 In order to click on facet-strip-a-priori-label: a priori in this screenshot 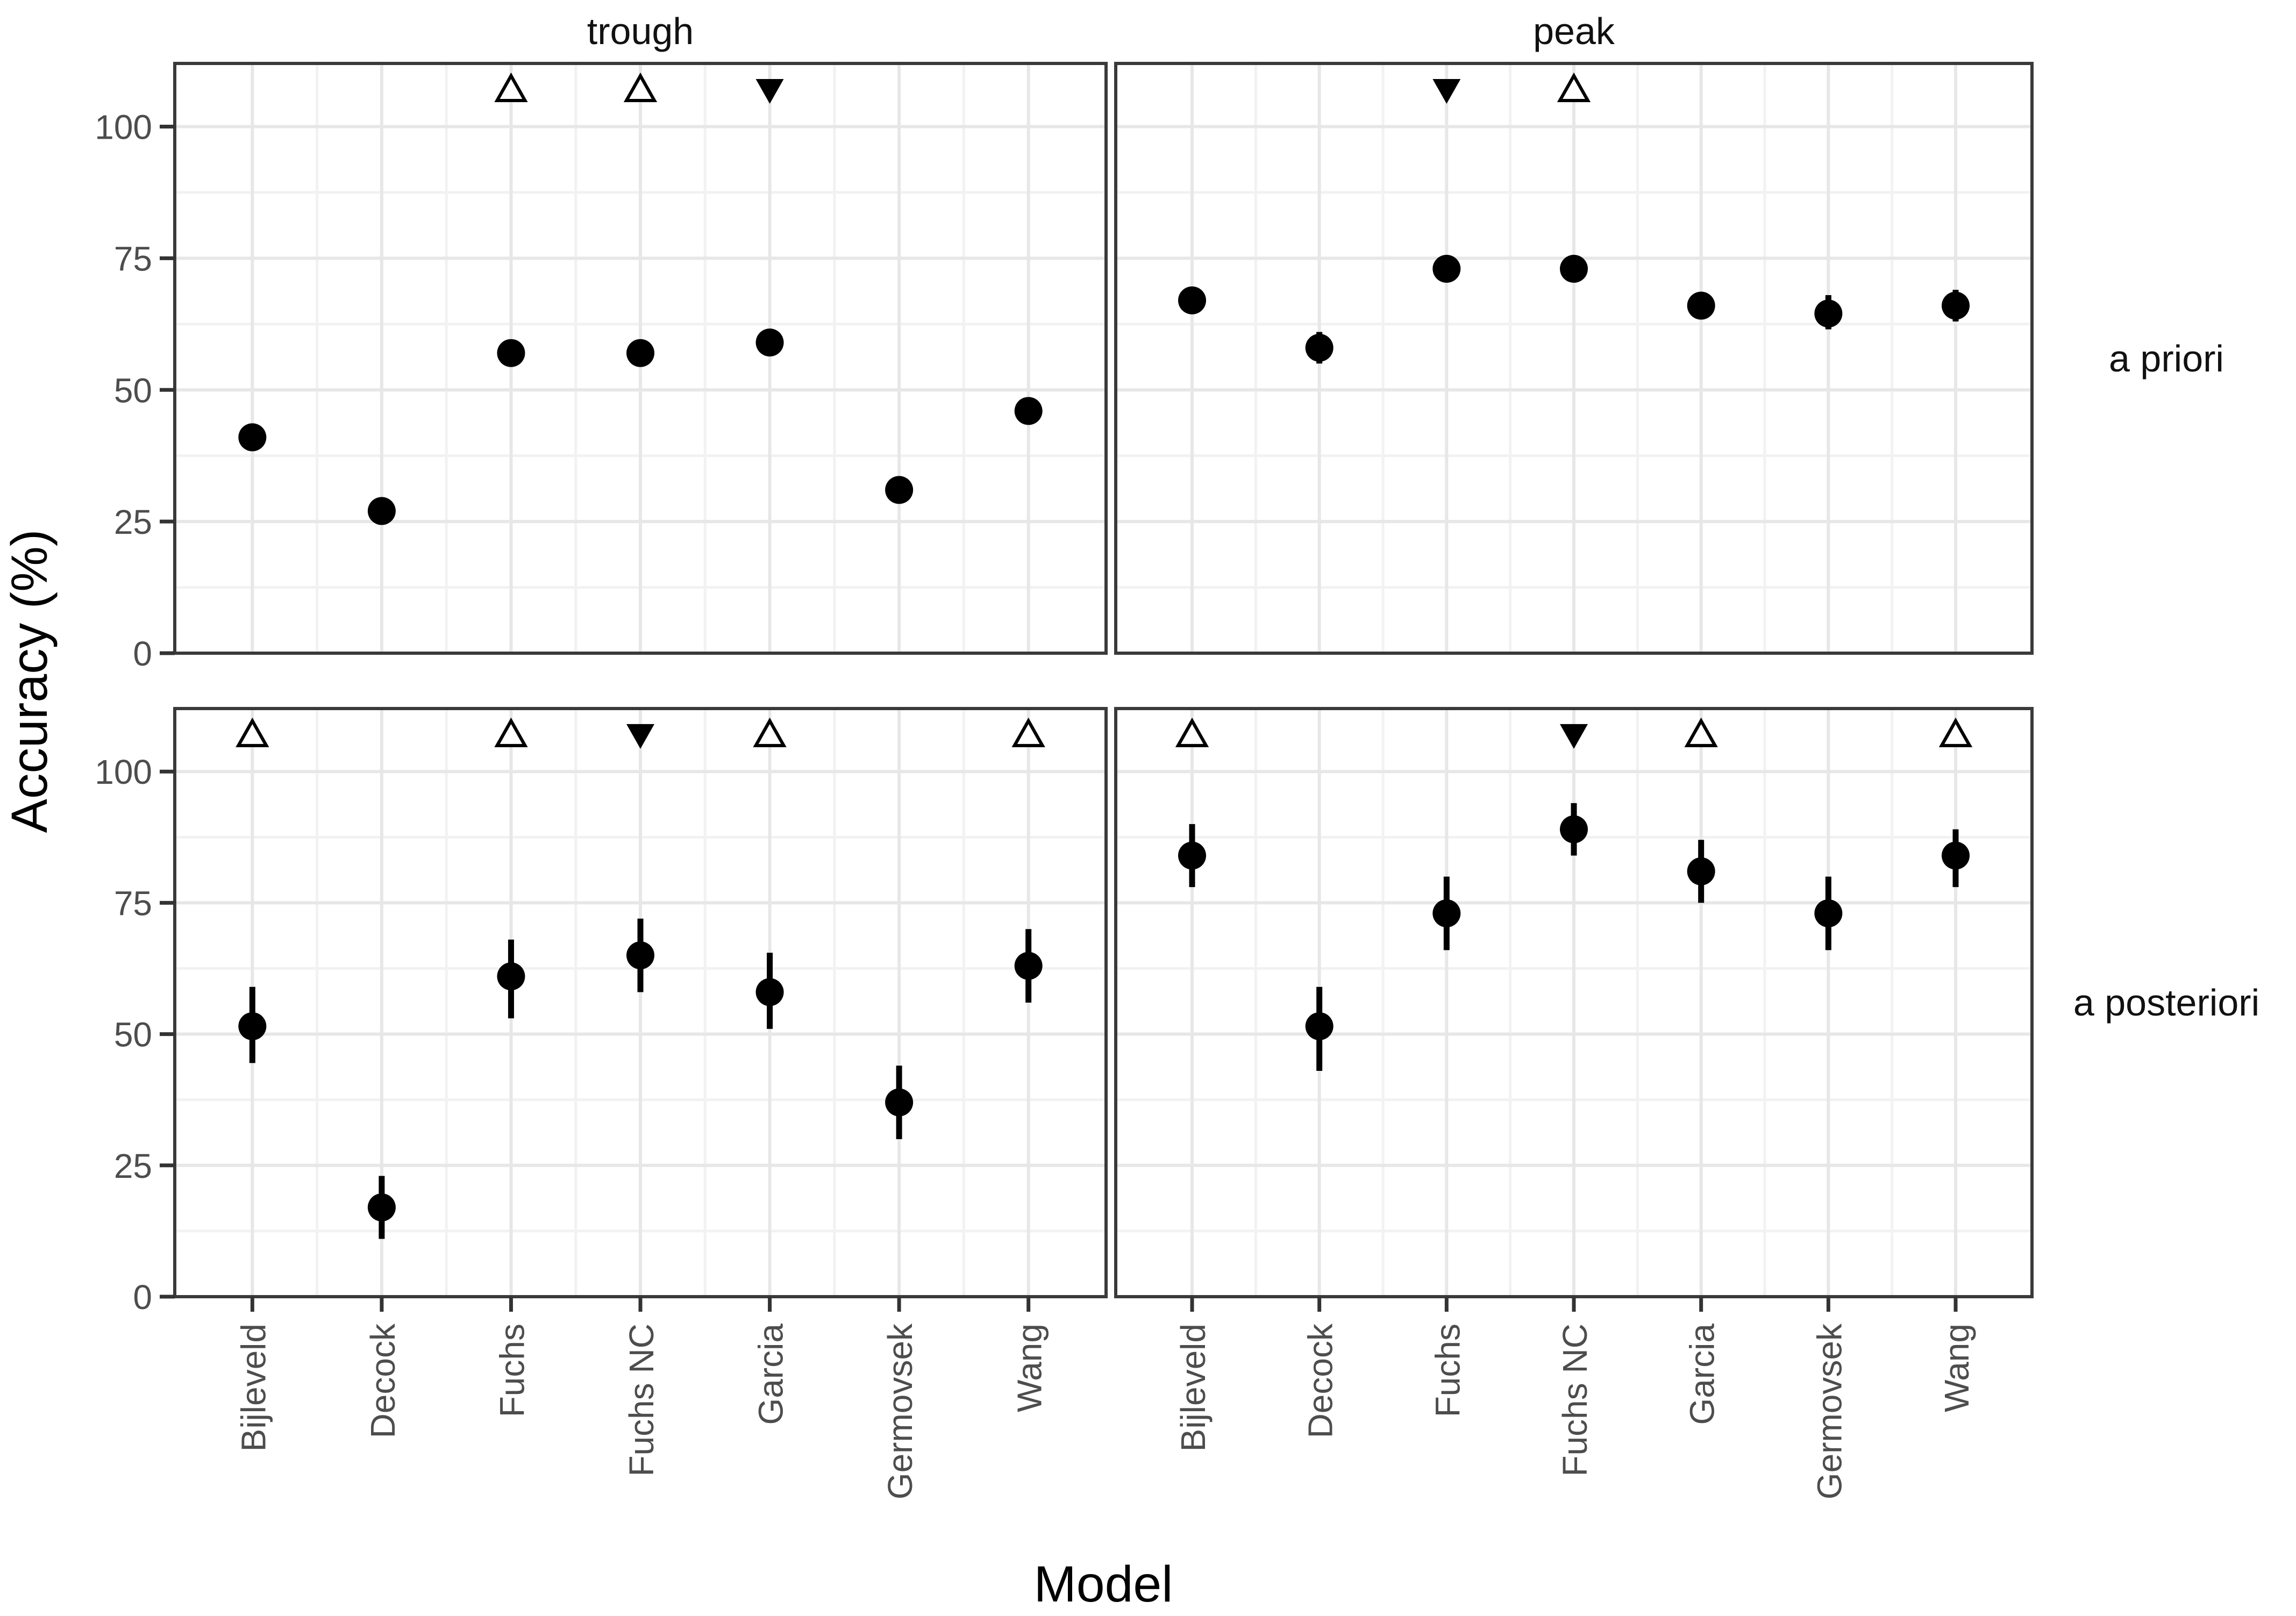, I will do `click(2166, 358)`.